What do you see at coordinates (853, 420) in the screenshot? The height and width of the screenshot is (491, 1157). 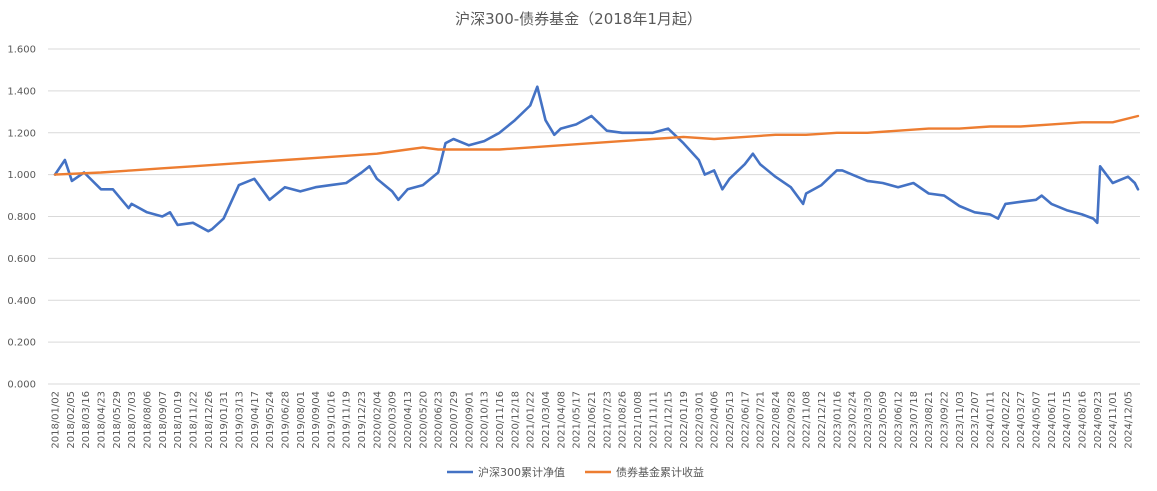 I see `x-tick-label: 2023/02/24` at bounding box center [853, 420].